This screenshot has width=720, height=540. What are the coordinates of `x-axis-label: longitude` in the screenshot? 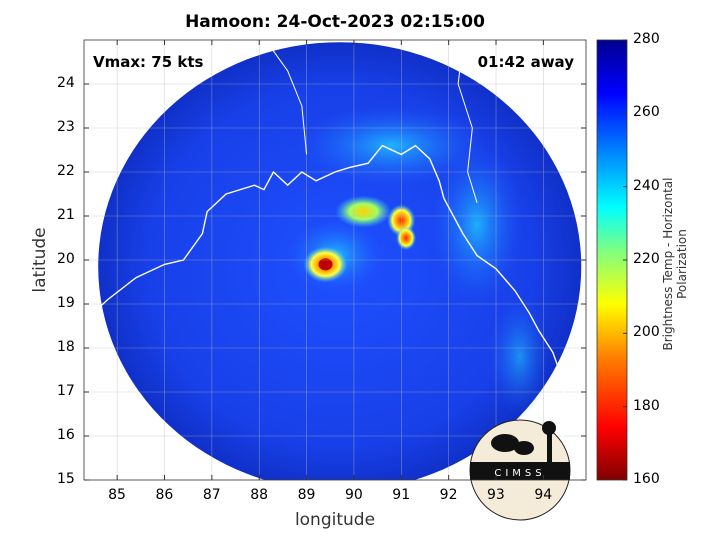 It's located at (335, 520).